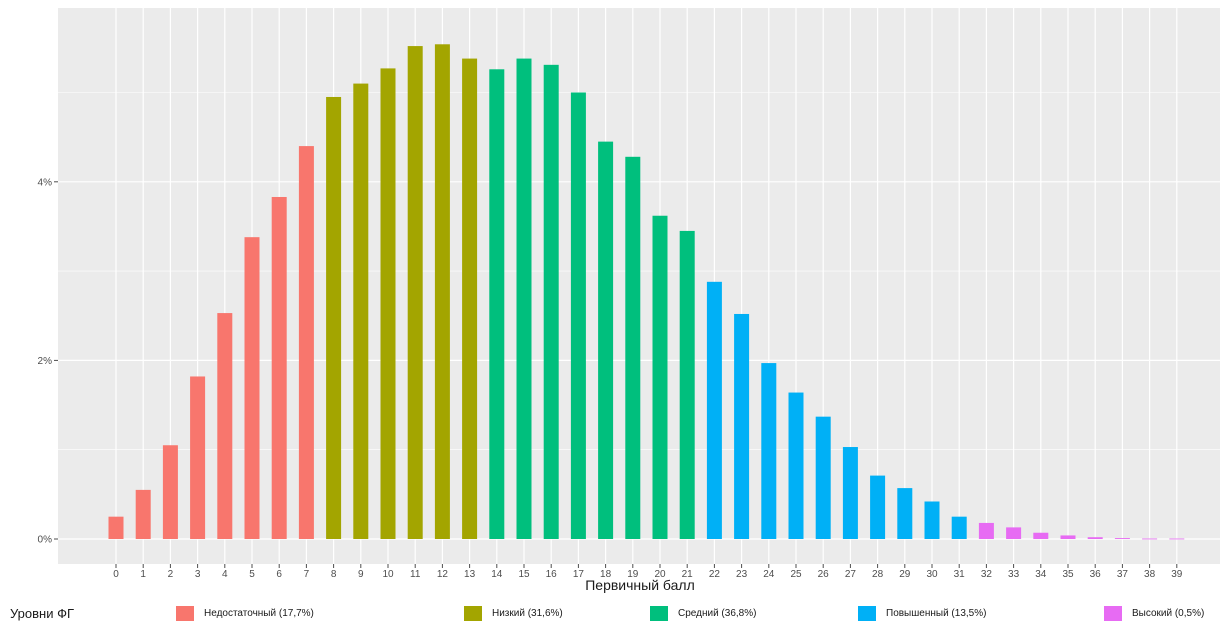 This screenshot has height=627, width=1228. Describe the element at coordinates (45, 540) in the screenshot. I see `y-tick-label: 0%` at that location.